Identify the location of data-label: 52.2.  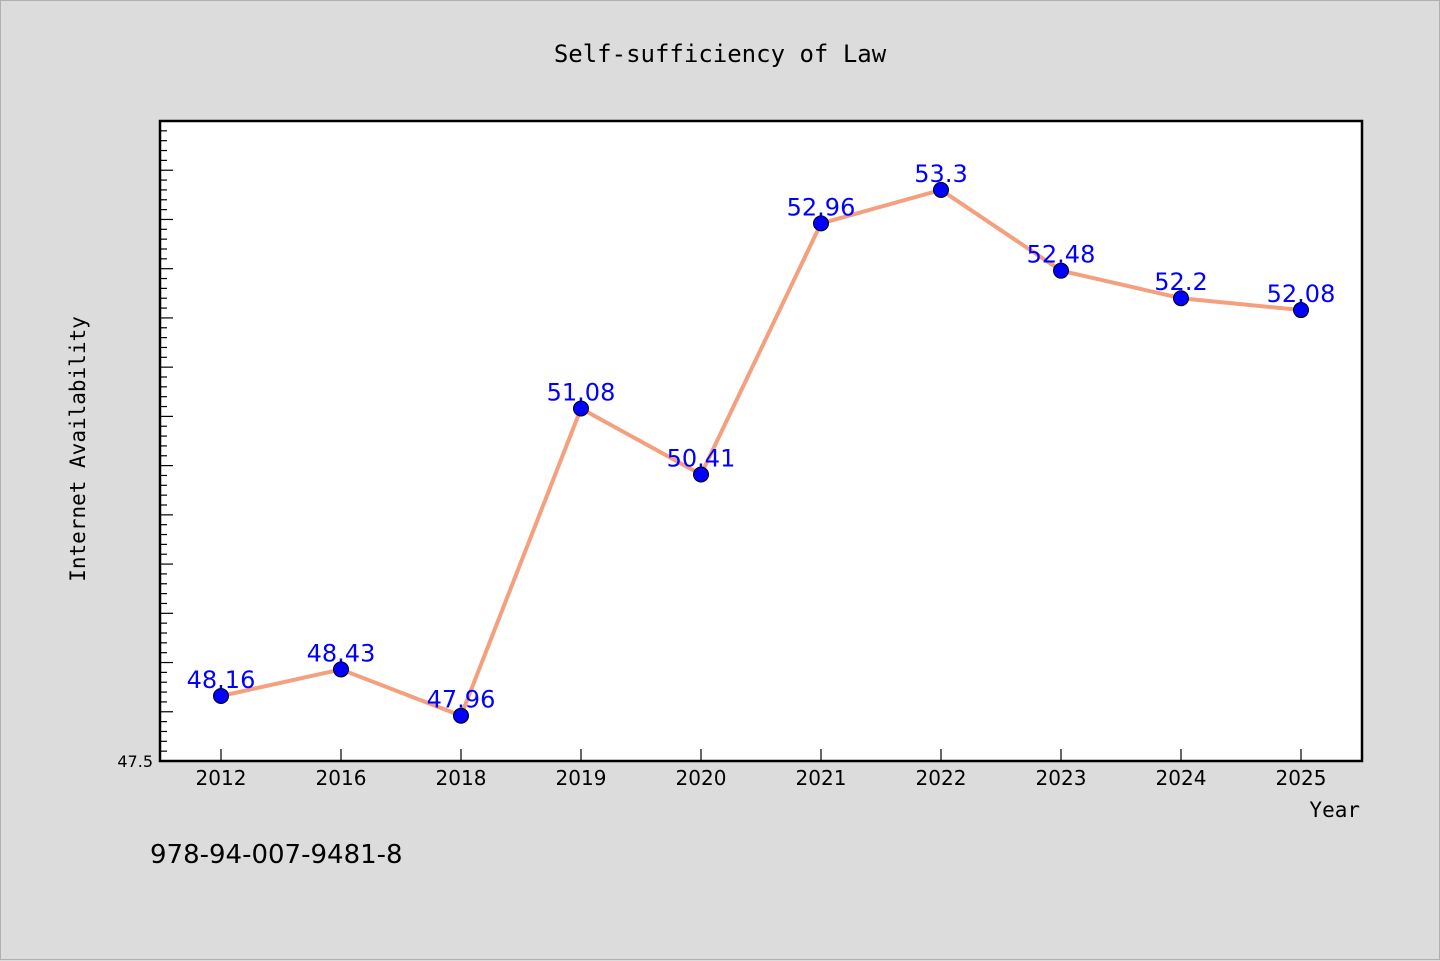
(1180, 282).